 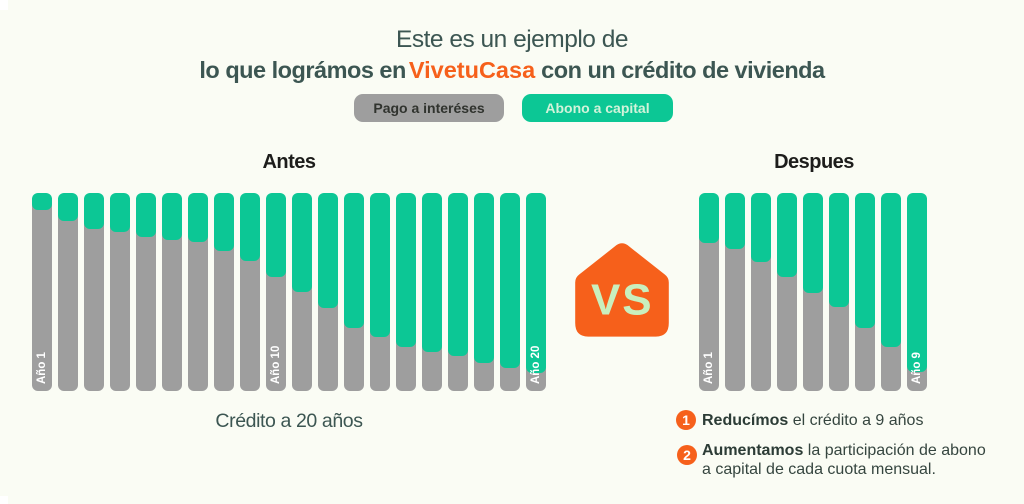 I want to click on svg-text: VS, so click(x=622, y=300).